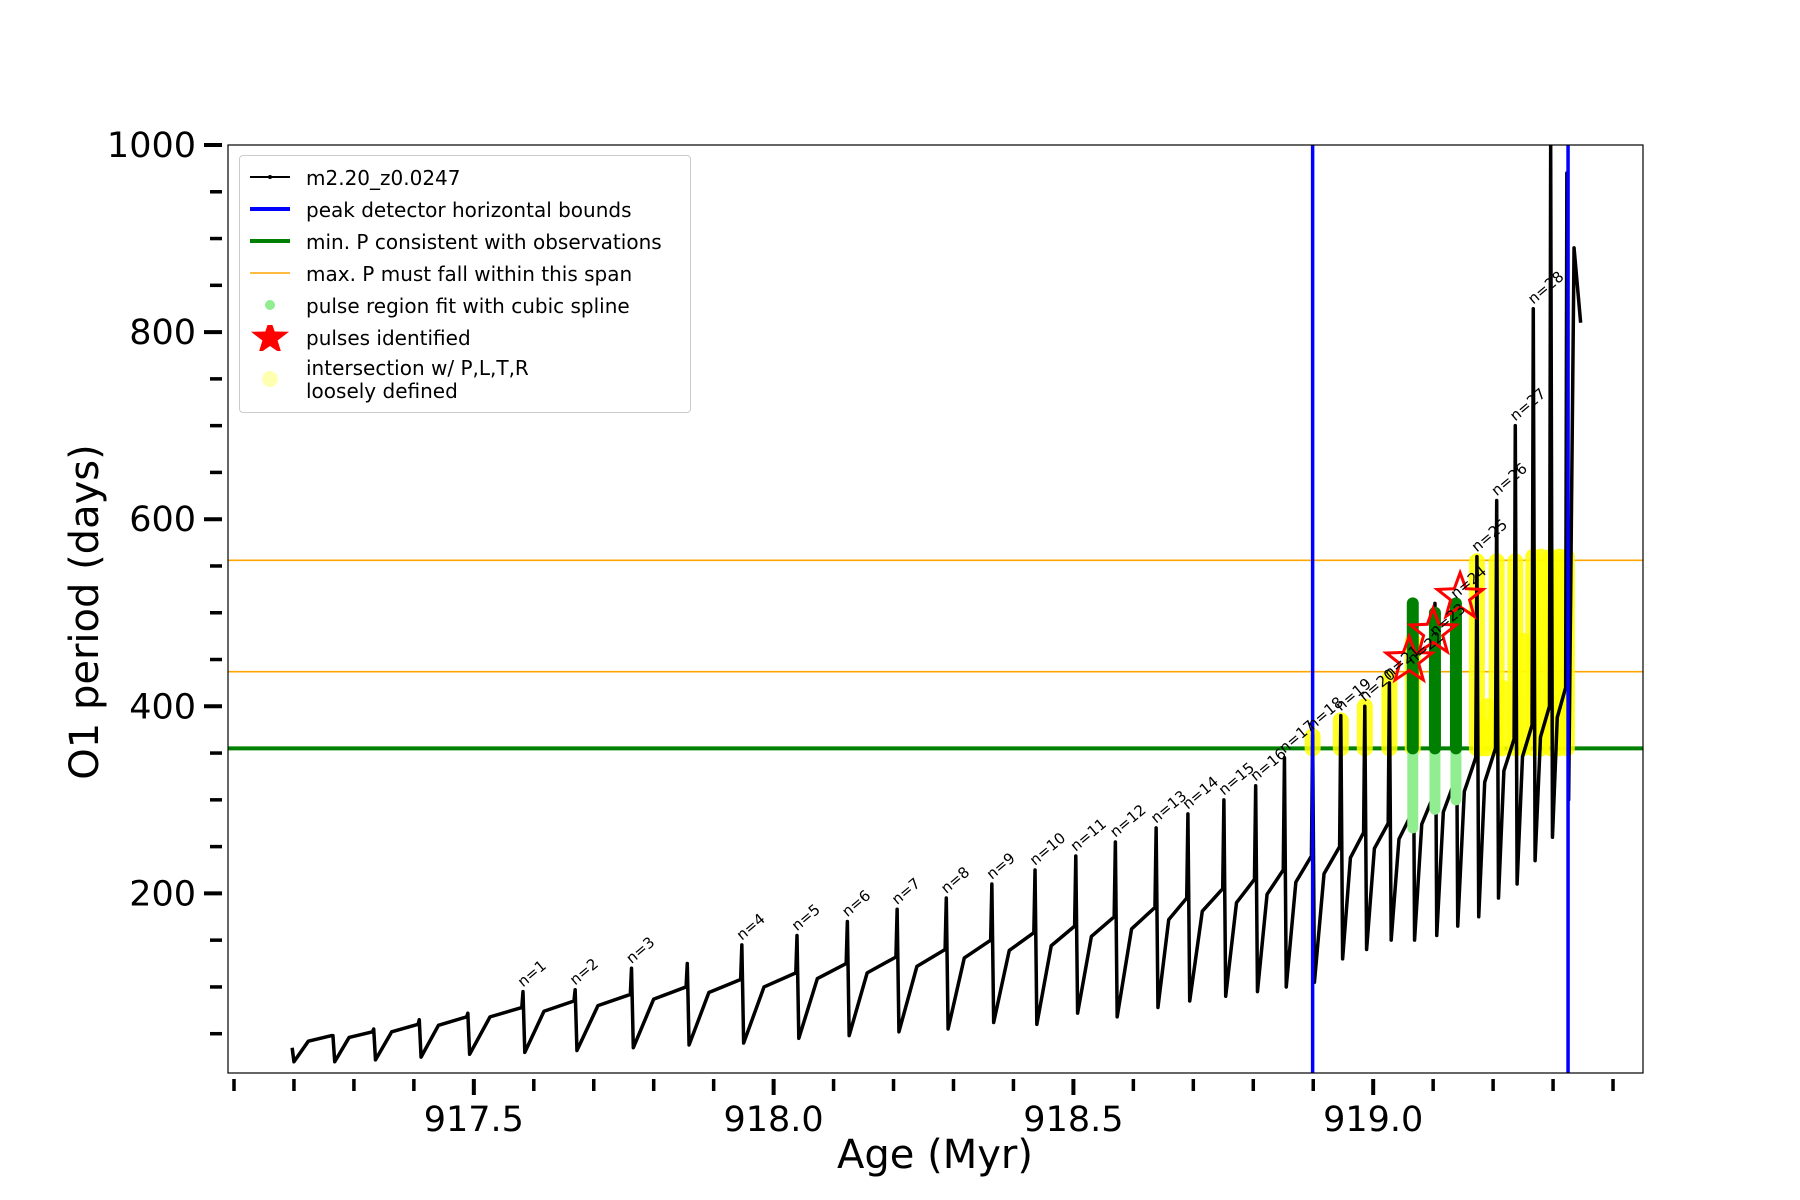 Image resolution: width=1800 pixels, height=1200 pixels. I want to click on annotation: n=6, so click(856, 903).